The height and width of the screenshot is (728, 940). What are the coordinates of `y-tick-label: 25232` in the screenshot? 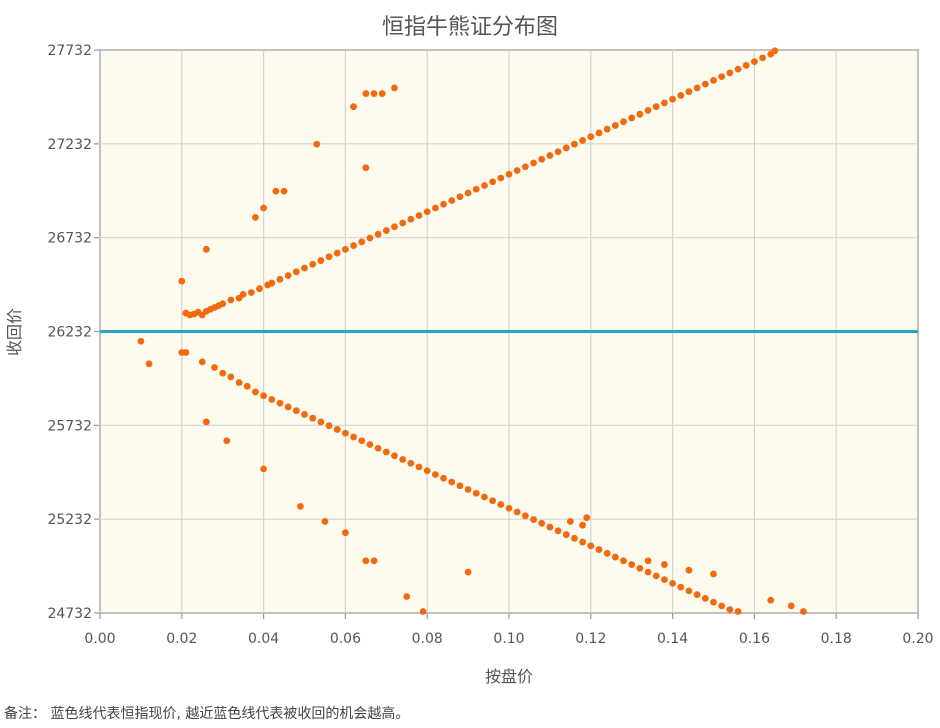 It's located at (69, 520).